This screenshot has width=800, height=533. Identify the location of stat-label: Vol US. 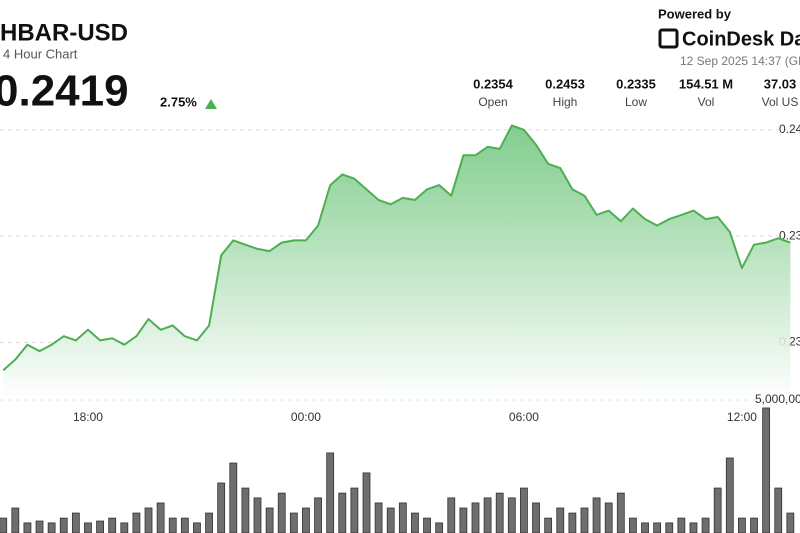
(780, 102).